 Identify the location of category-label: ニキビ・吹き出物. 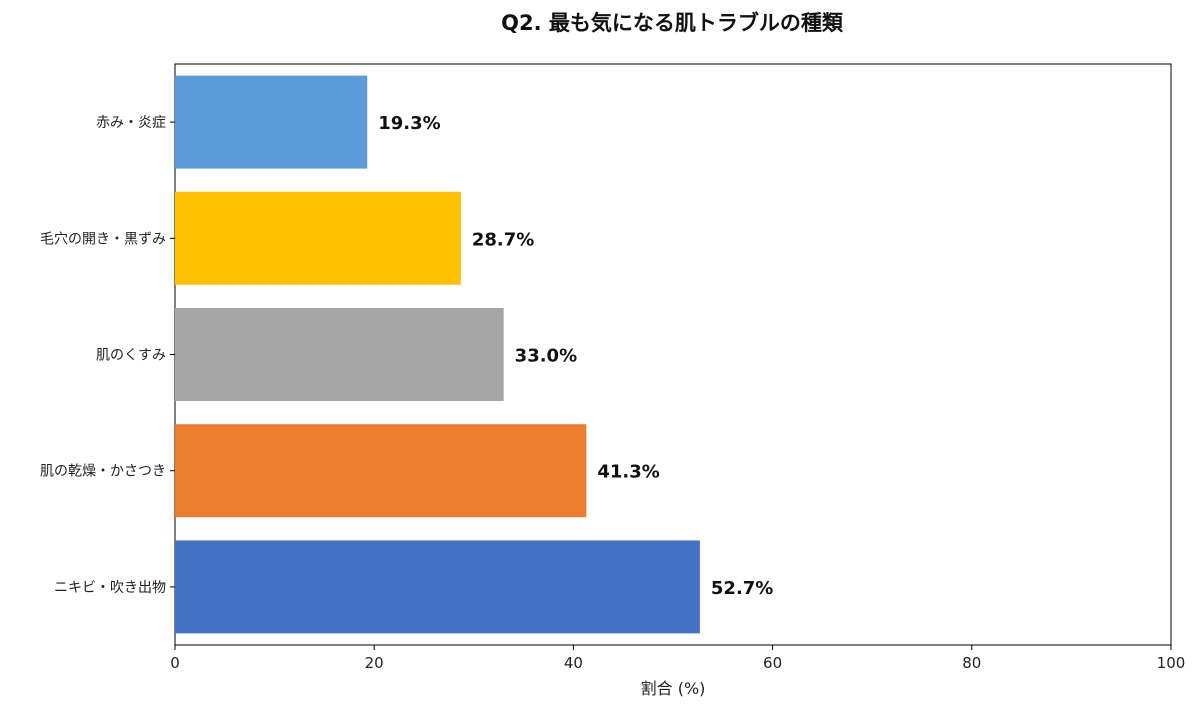
(110, 588).